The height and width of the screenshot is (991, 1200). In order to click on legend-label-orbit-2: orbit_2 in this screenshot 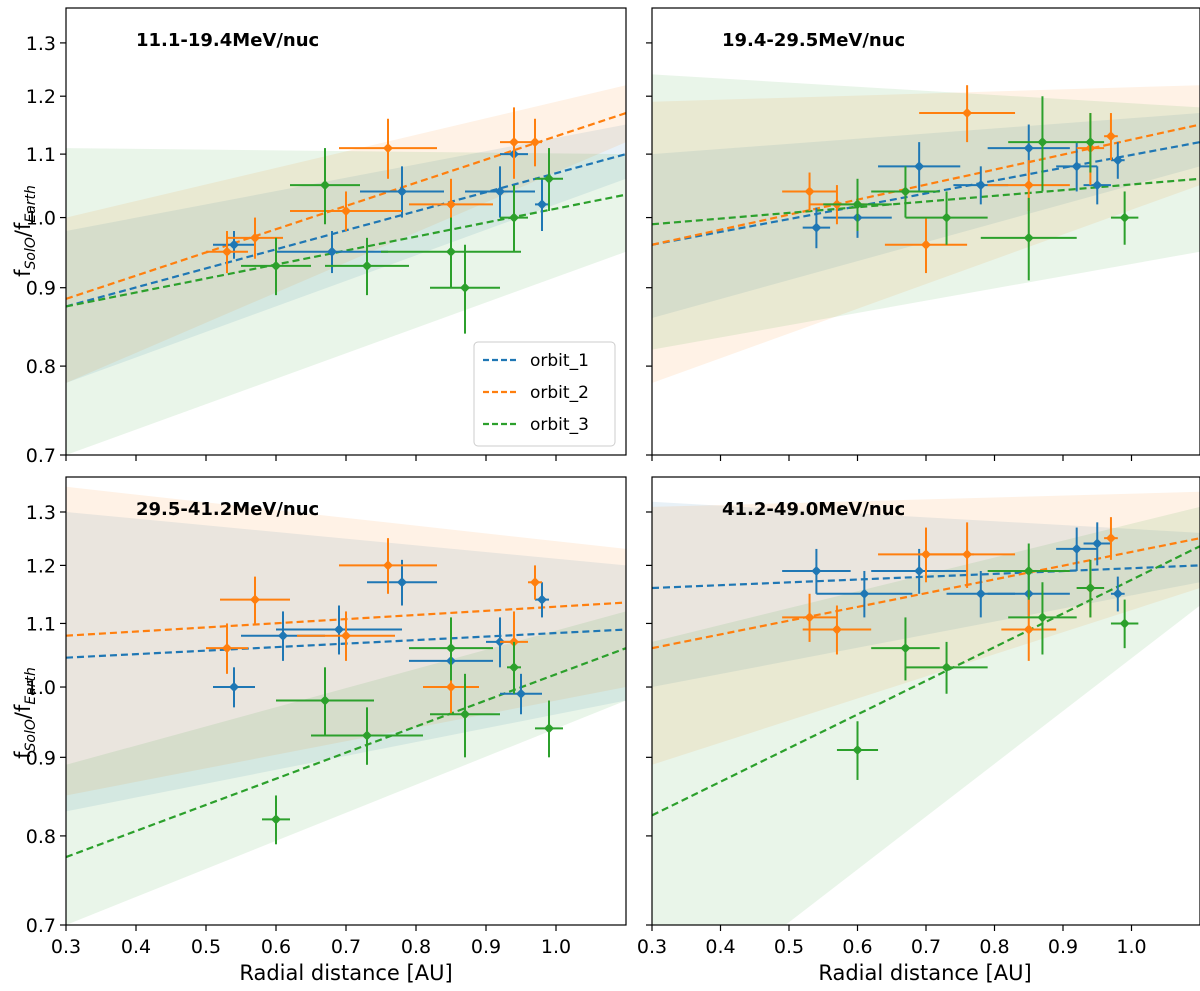, I will do `click(559, 393)`.